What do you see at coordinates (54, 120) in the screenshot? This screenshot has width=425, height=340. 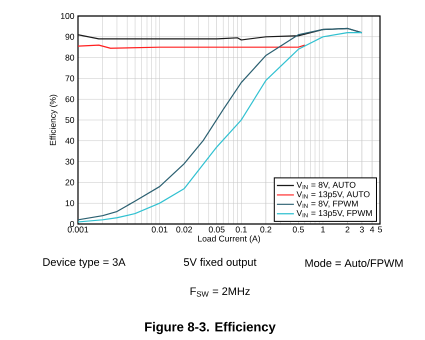 I see `y-axis-title: Efficiency (%)` at bounding box center [54, 120].